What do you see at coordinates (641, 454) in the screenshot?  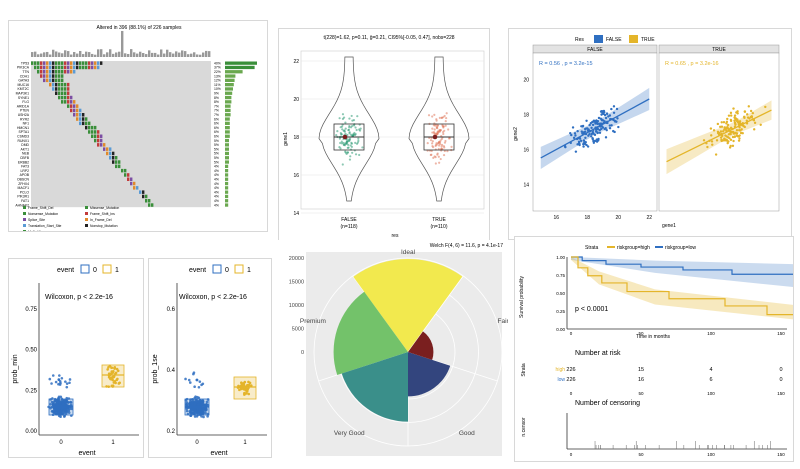 I see `km-censor-x-tick: 50` at bounding box center [641, 454].